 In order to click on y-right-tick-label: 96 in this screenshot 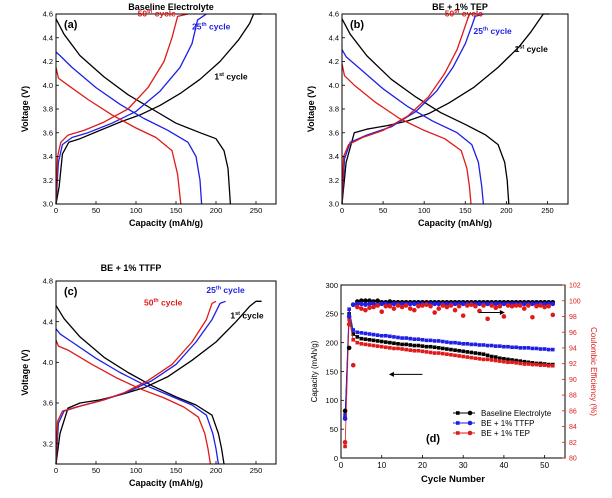, I will do `click(573, 333)`.